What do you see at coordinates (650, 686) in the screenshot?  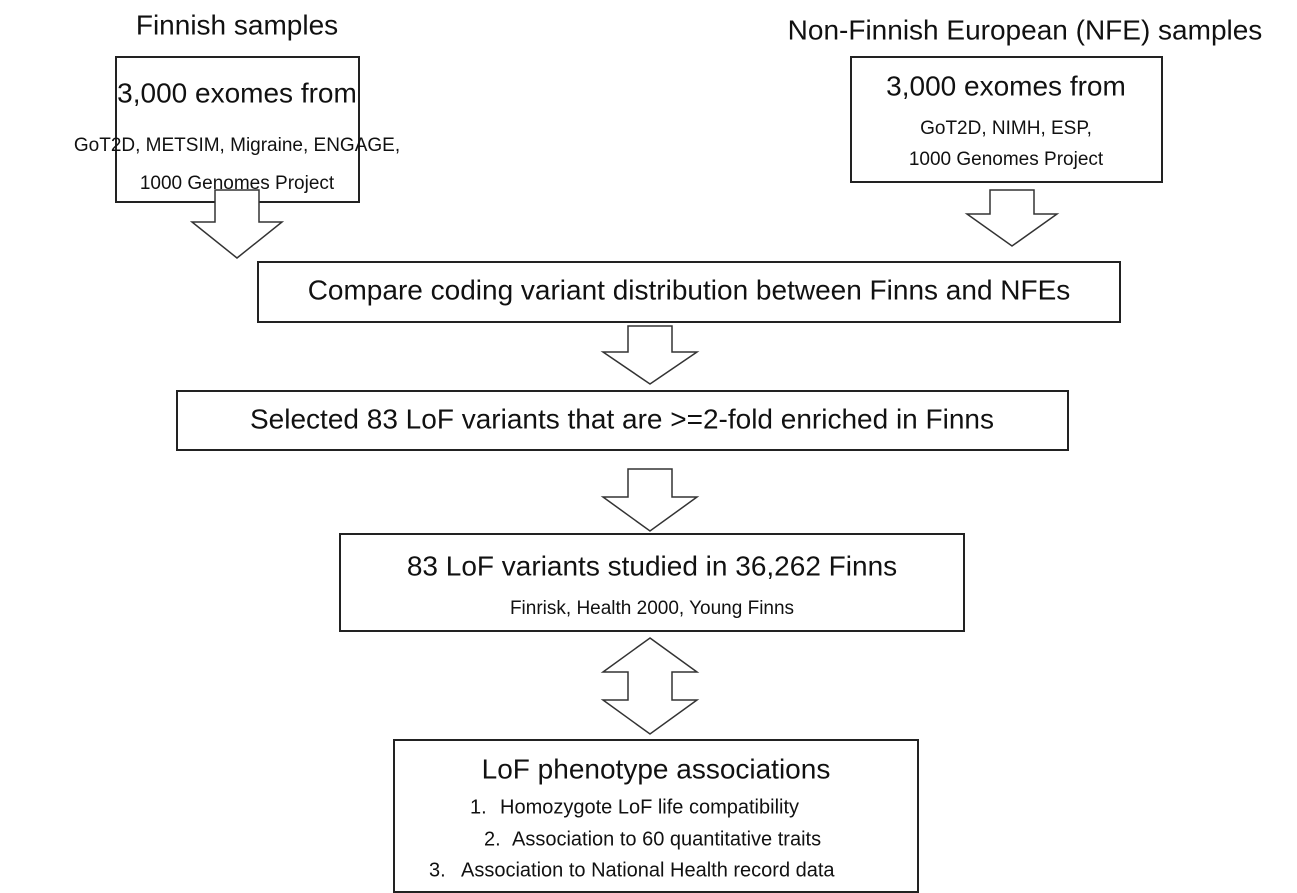 I see `double-arrow` at bounding box center [650, 686].